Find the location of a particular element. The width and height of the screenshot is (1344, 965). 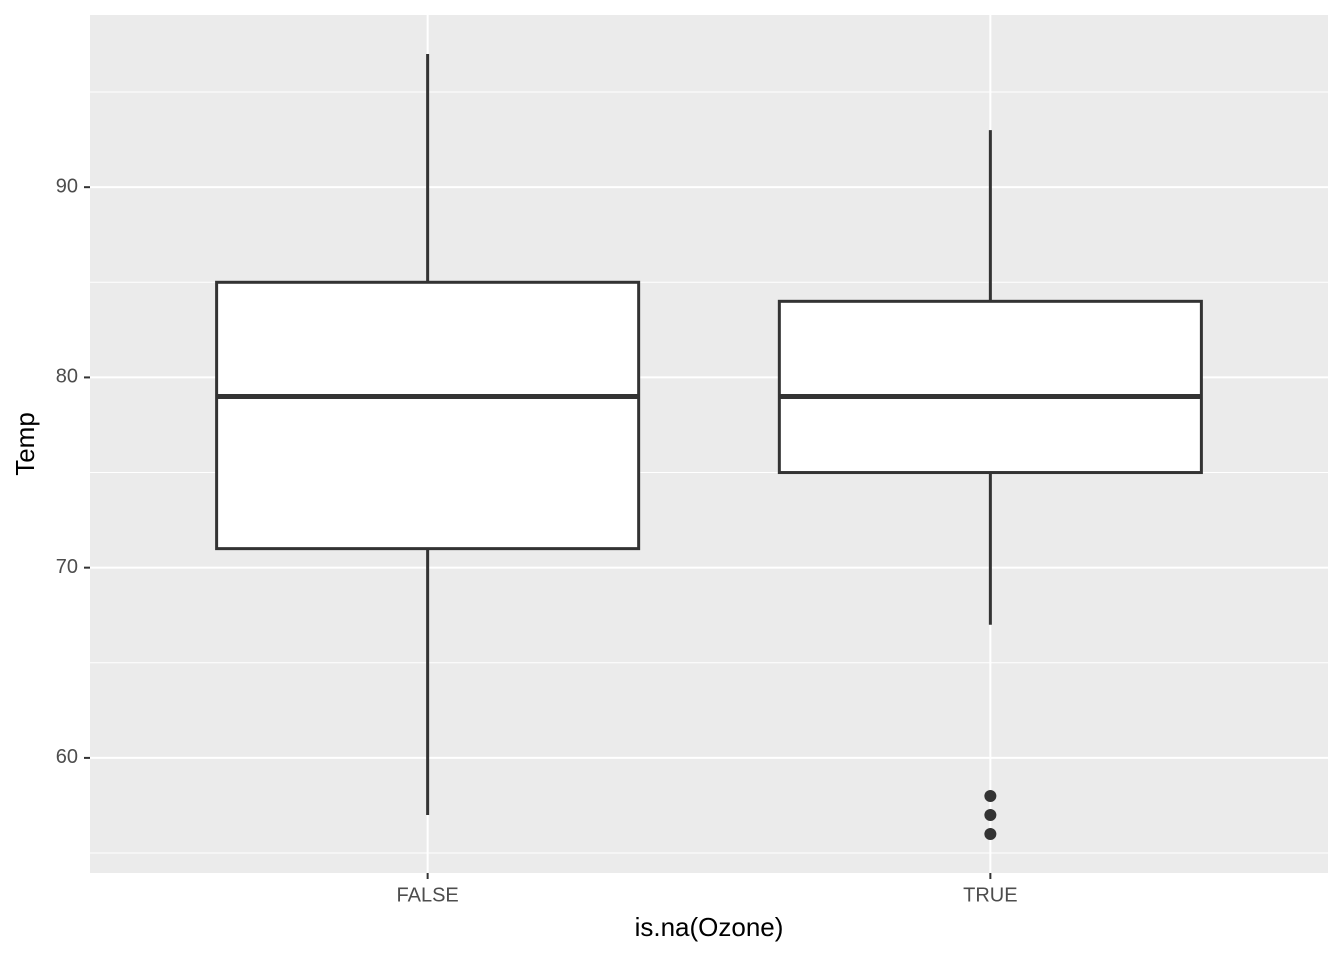

y-tick-label: 80 is located at coordinates (67, 377).